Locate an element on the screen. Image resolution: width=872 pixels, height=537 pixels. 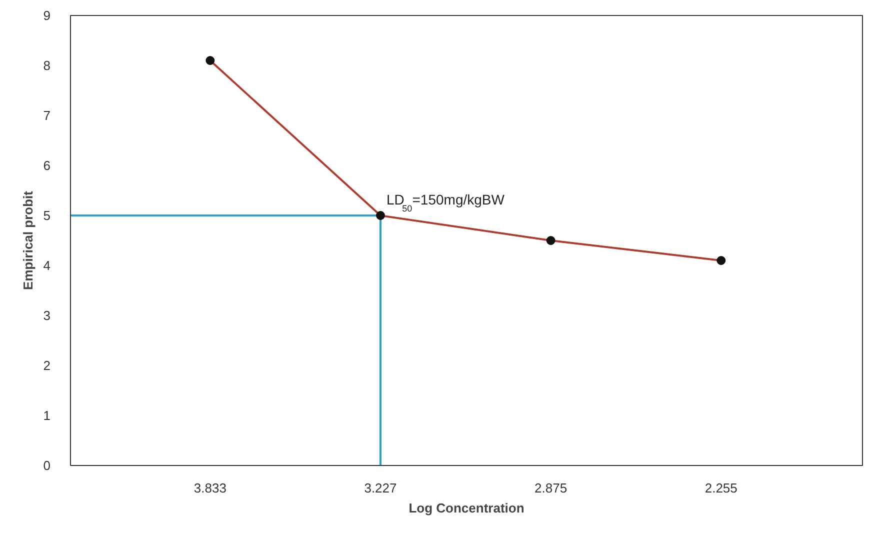
y-tick-label: 0 is located at coordinates (47, 465).